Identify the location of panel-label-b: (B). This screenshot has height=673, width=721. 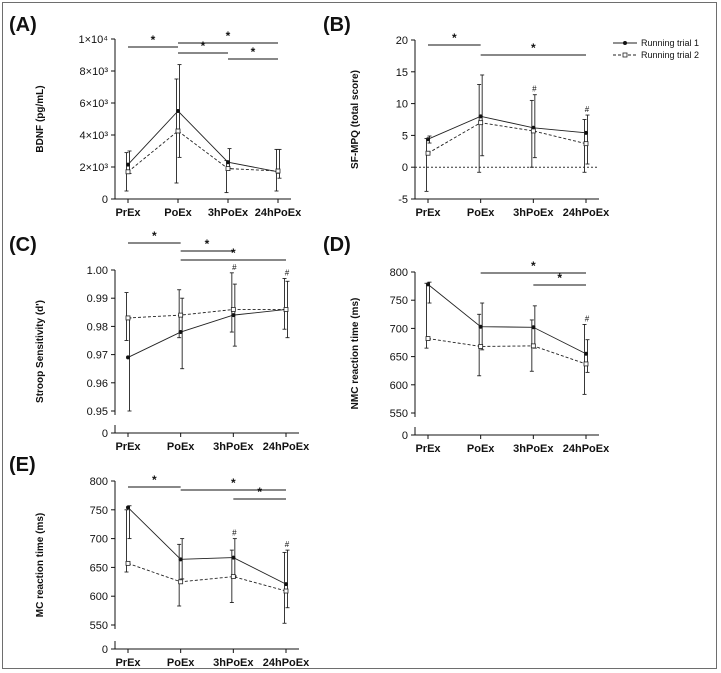
(337, 25).